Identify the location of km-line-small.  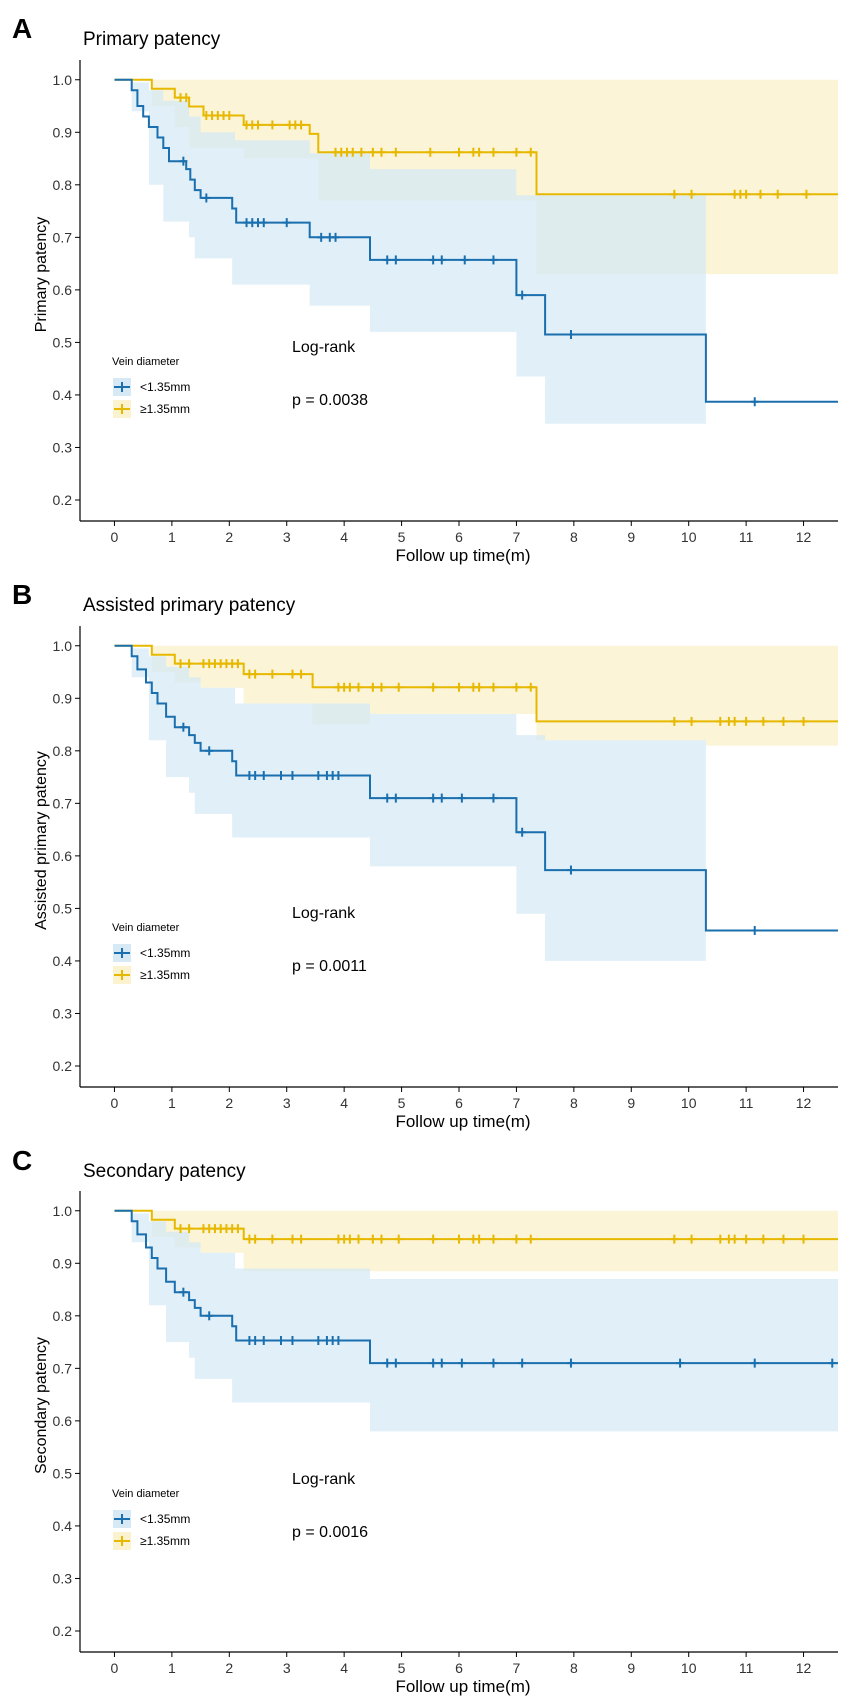
(476, 1287).